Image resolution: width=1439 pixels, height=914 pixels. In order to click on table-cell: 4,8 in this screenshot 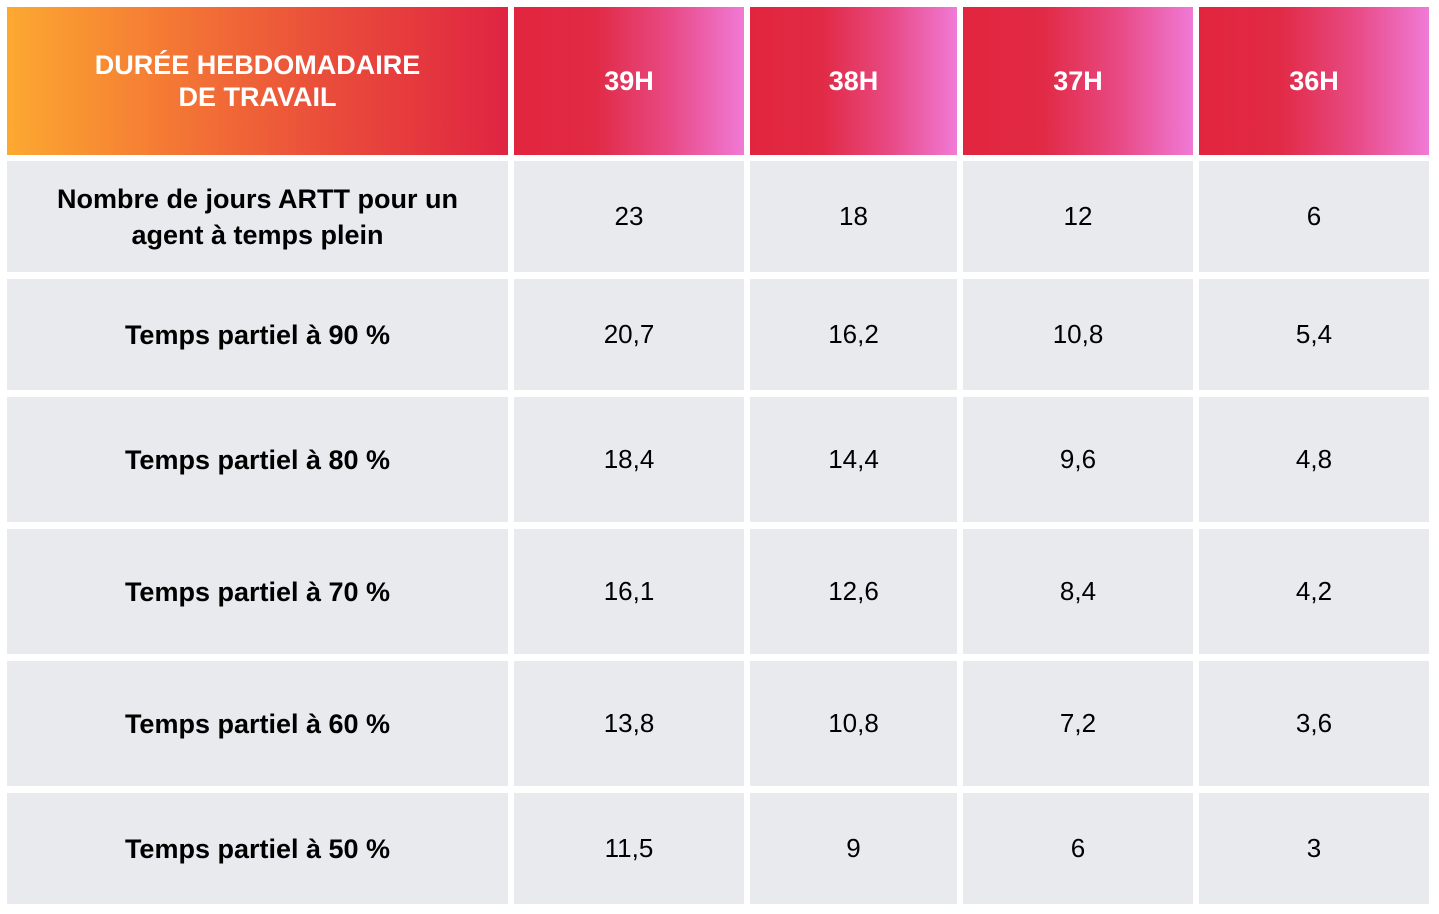, I will do `click(1314, 459)`.